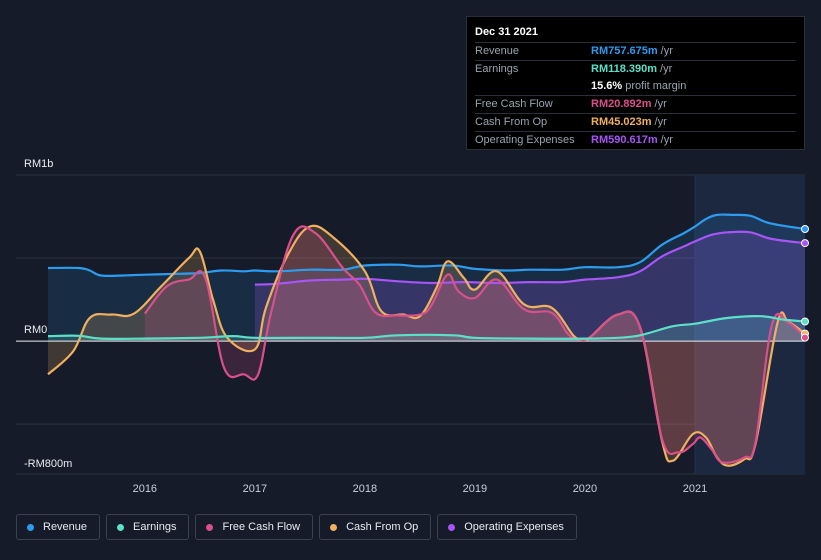 This screenshot has height=560, width=821. I want to click on legend-item-operating-expenses: Operating Expenses, so click(507, 527).